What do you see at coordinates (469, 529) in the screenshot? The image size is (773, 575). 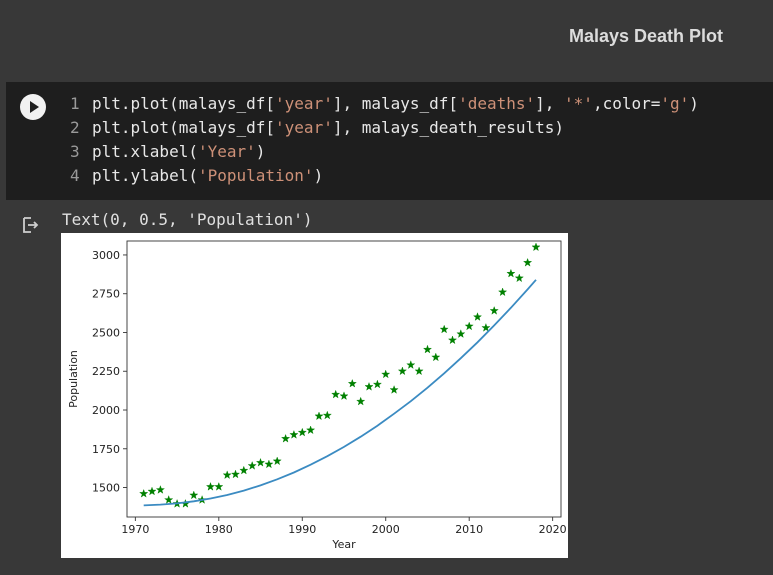 I see `x-tick-label: 2010` at bounding box center [469, 529].